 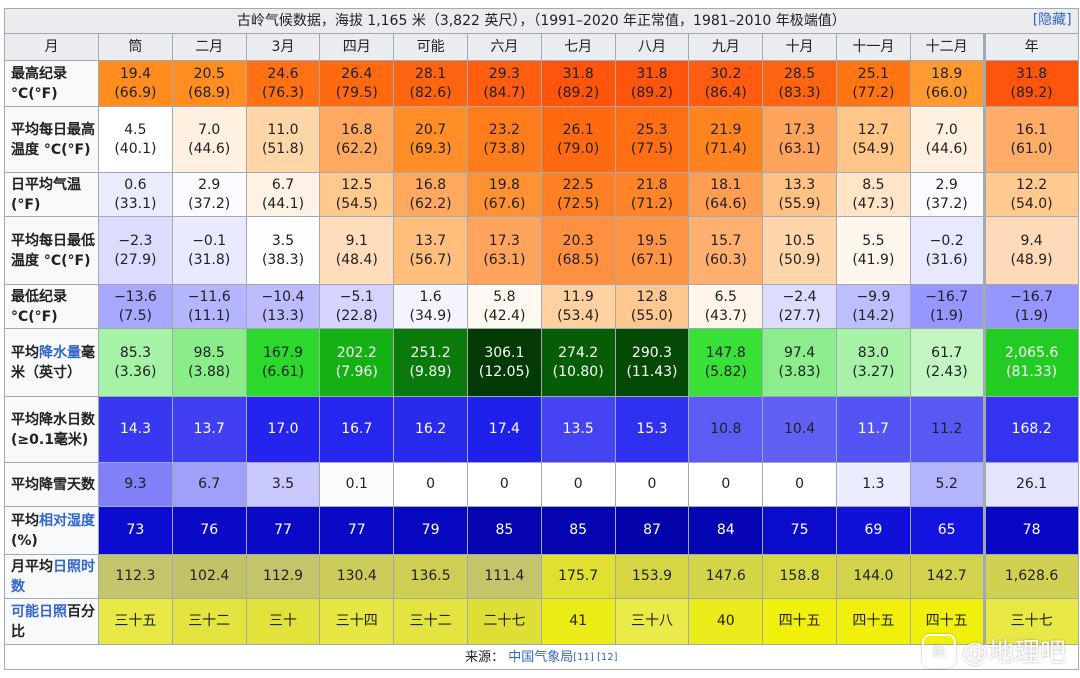 I want to click on cell-value: 9.4, so click(x=1031, y=240).